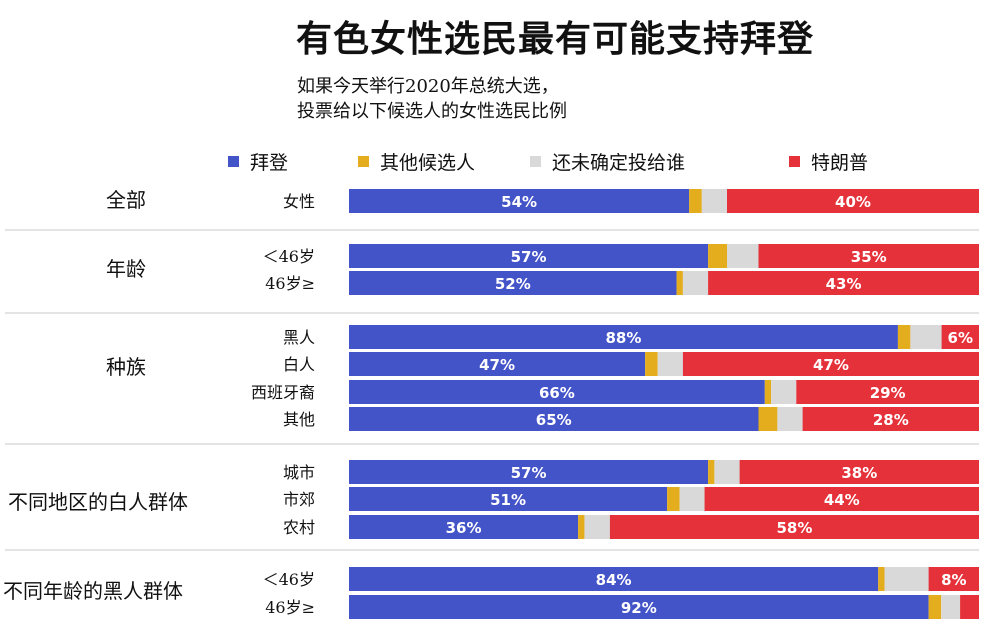  Describe the element at coordinates (619, 163) in the screenshot. I see `legend-label-undecided: 还未确定投给谁` at that location.